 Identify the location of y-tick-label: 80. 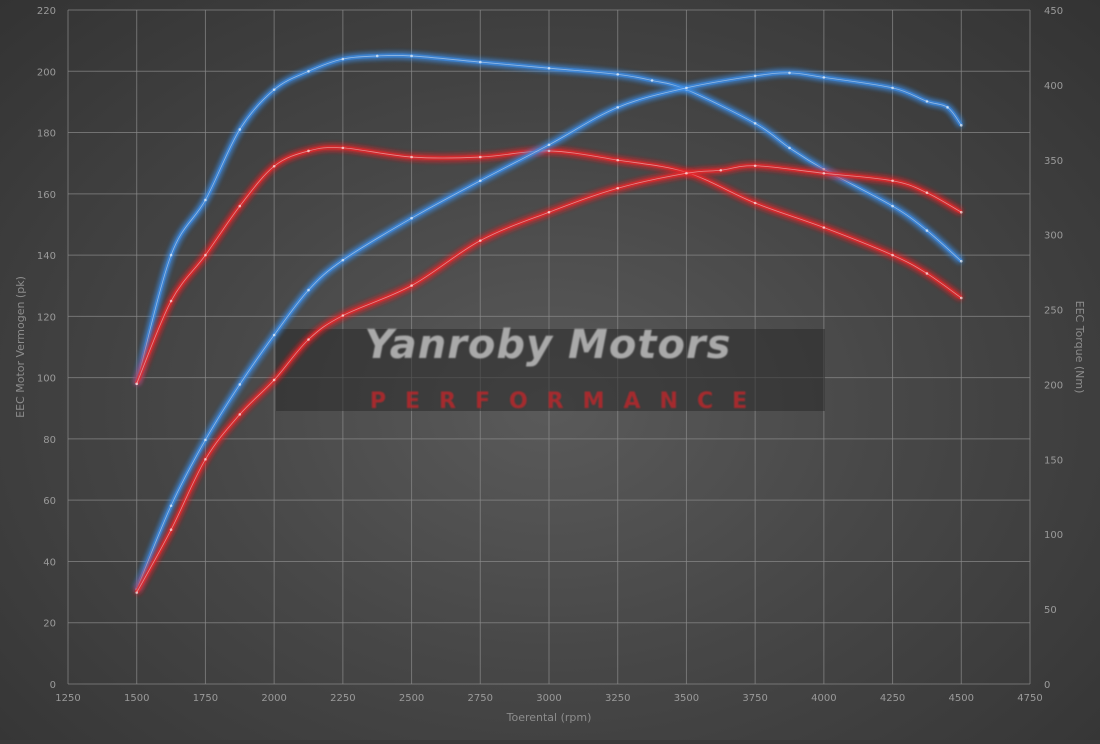
(49, 440).